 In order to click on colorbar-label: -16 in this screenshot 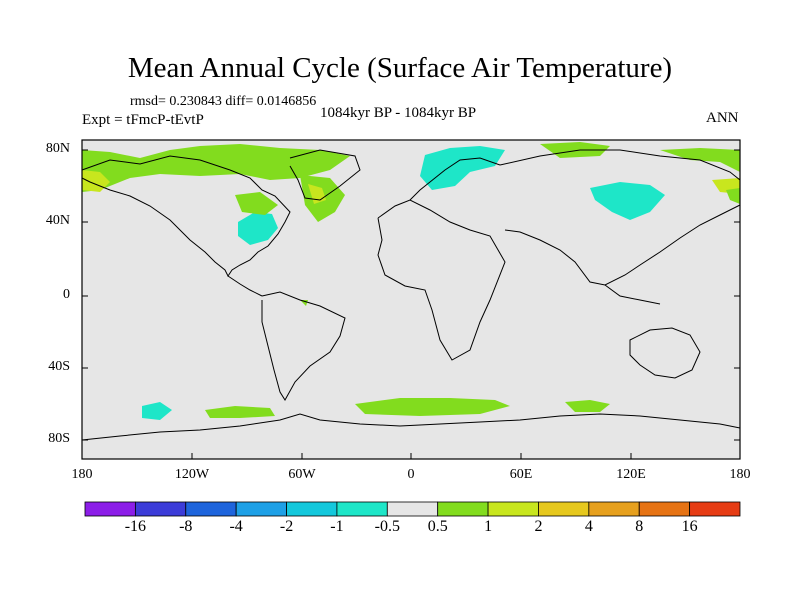, I will do `click(135, 526)`.